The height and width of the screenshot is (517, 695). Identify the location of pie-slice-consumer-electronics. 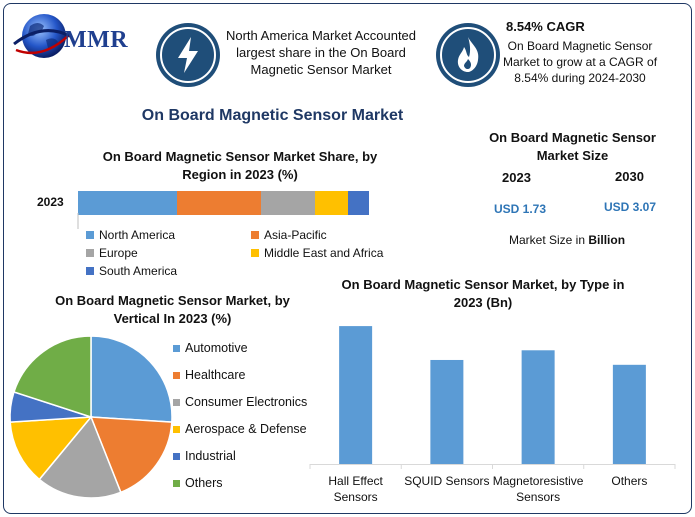
(80, 457).